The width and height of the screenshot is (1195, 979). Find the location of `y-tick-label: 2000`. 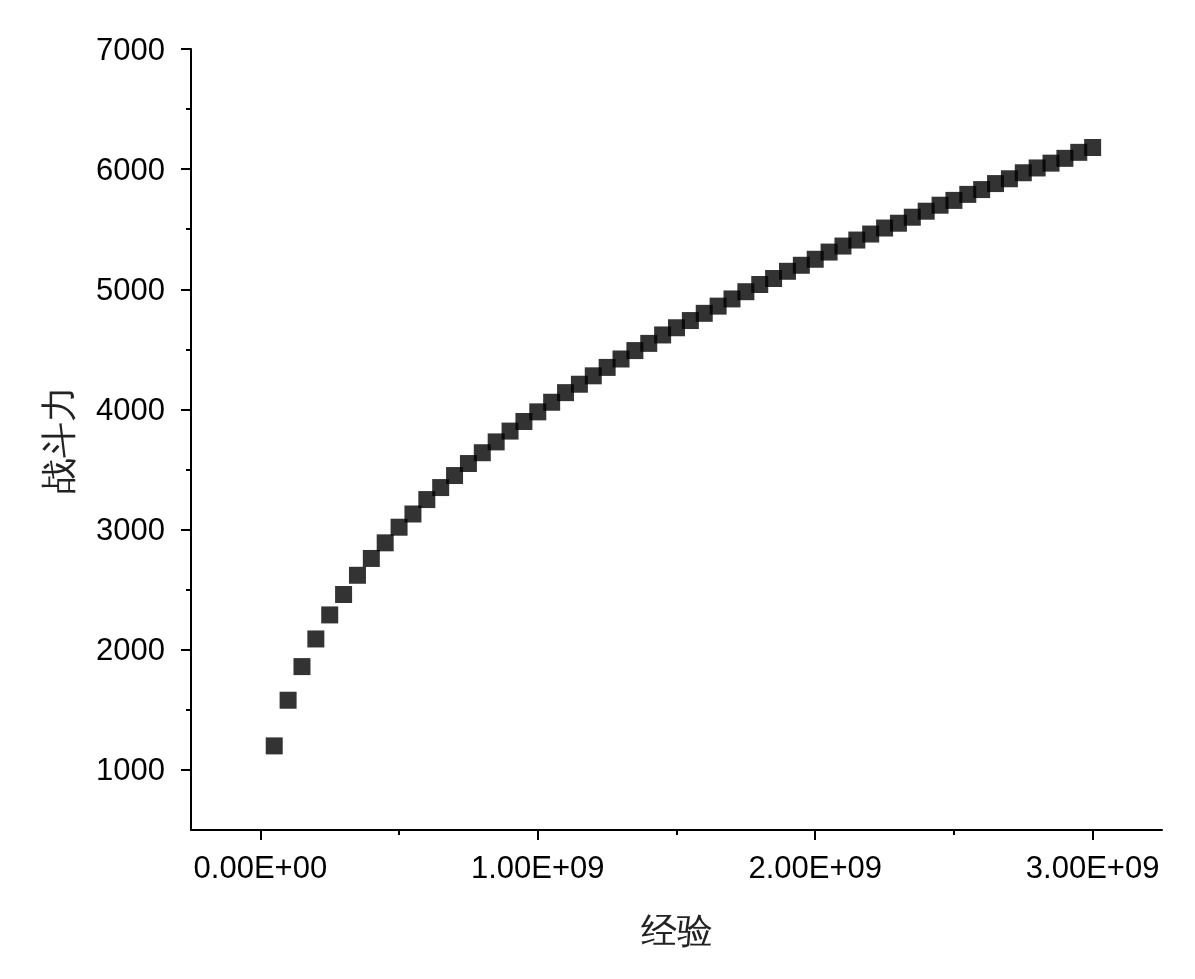

y-tick-label: 2000 is located at coordinates (130, 650).